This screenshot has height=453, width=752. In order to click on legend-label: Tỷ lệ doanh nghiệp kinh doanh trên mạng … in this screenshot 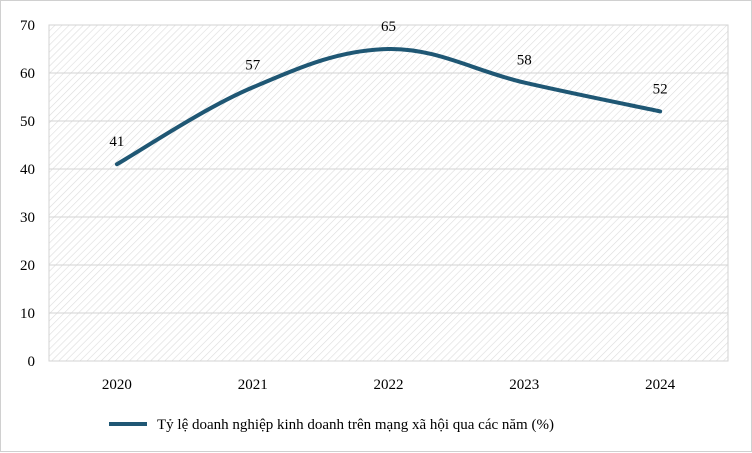, I will do `click(355, 425)`.